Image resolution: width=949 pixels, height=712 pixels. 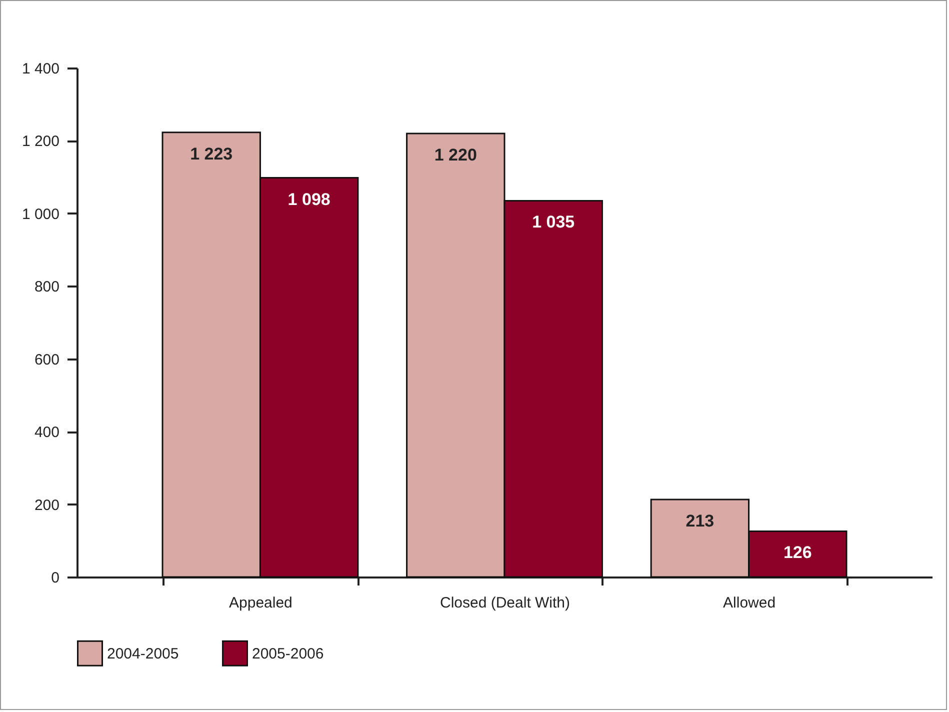 I want to click on data-label: 1 035, so click(x=553, y=222).